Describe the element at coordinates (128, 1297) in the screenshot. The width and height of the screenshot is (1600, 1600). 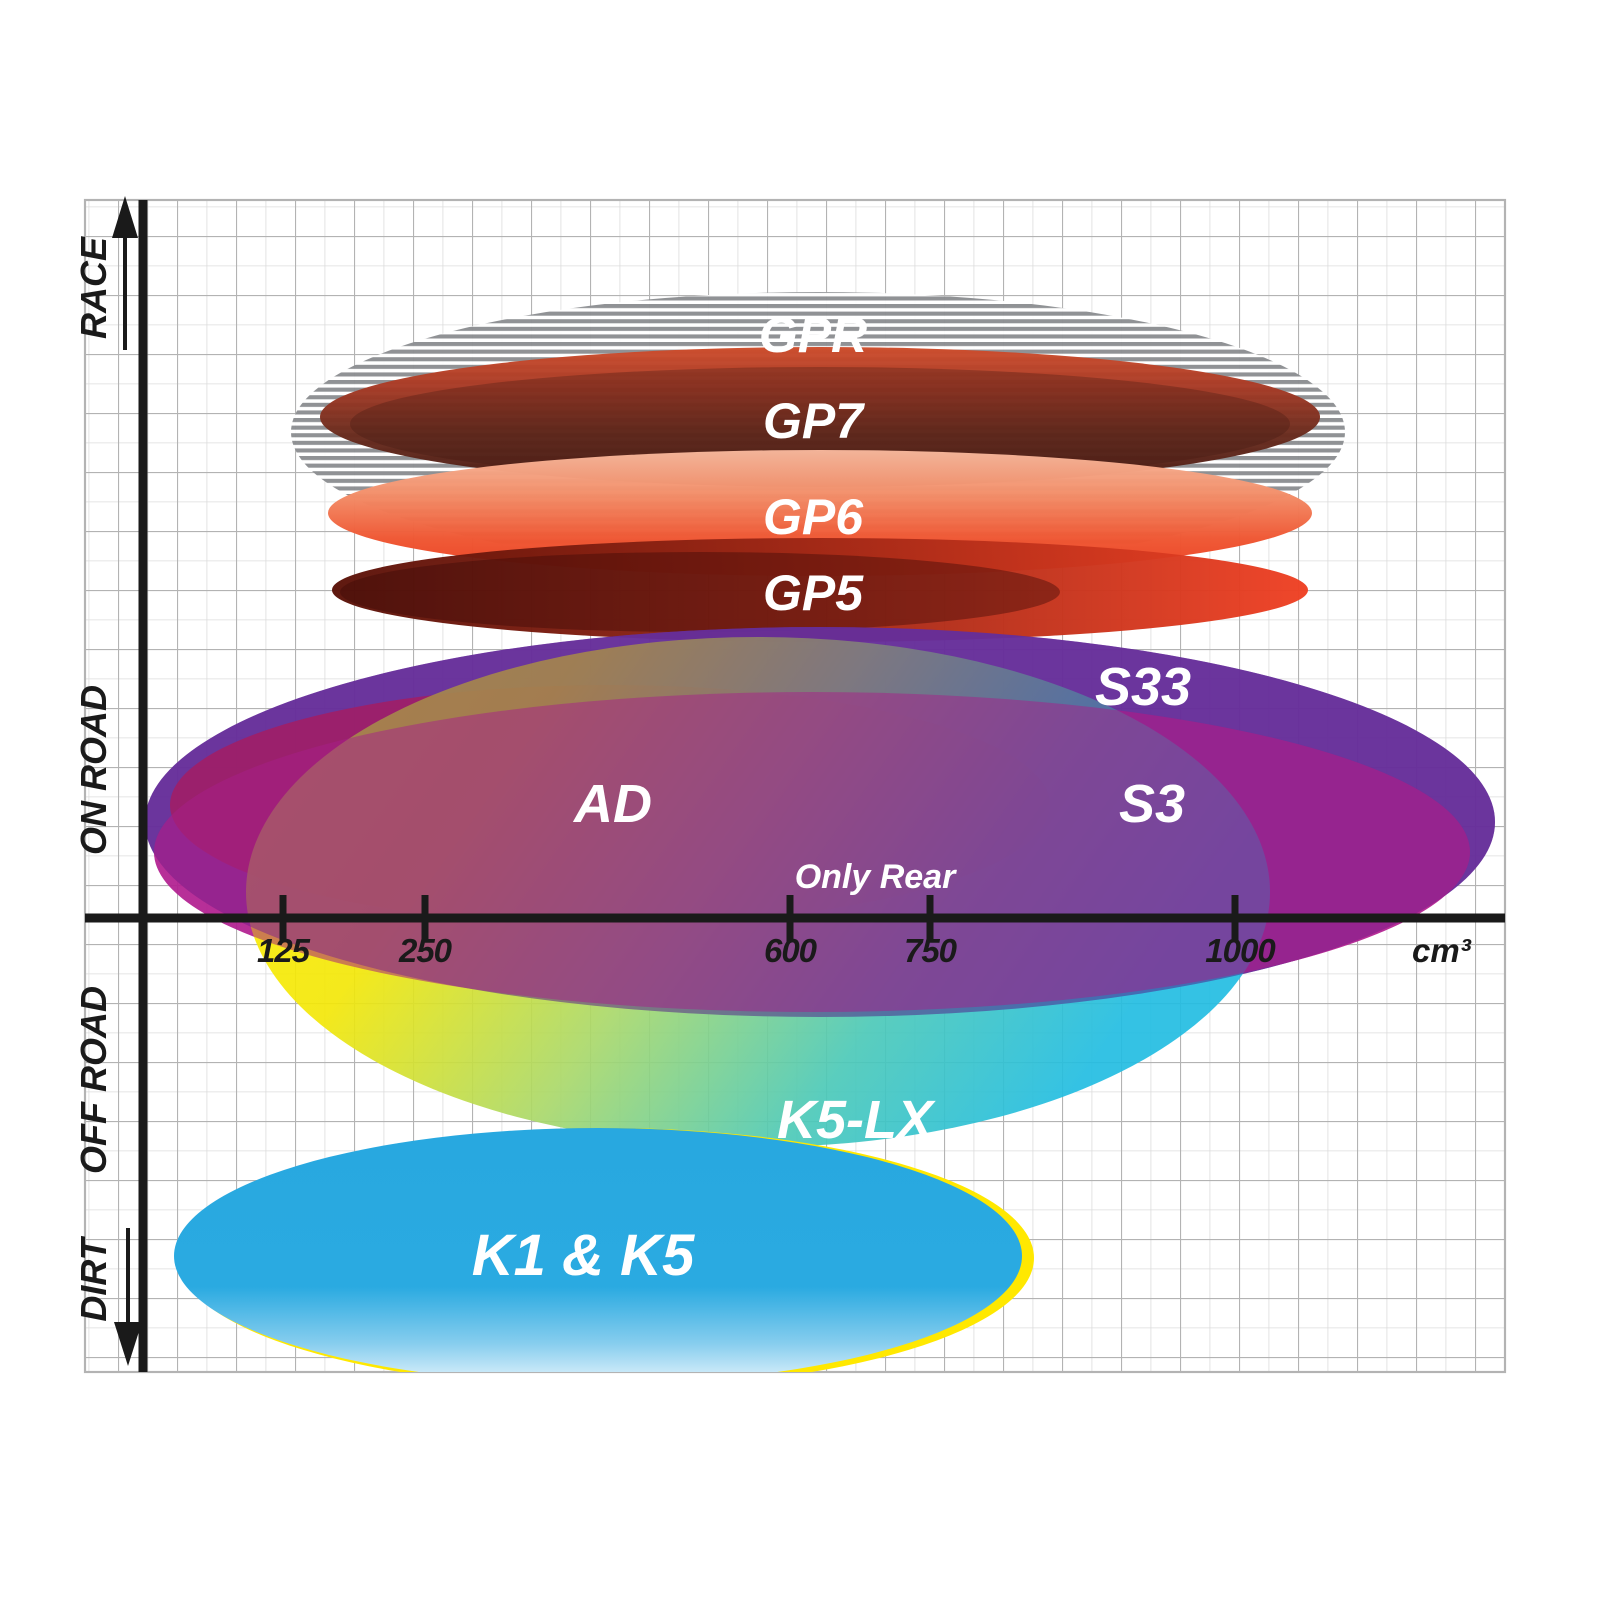
I see `dirt-arrow` at that location.